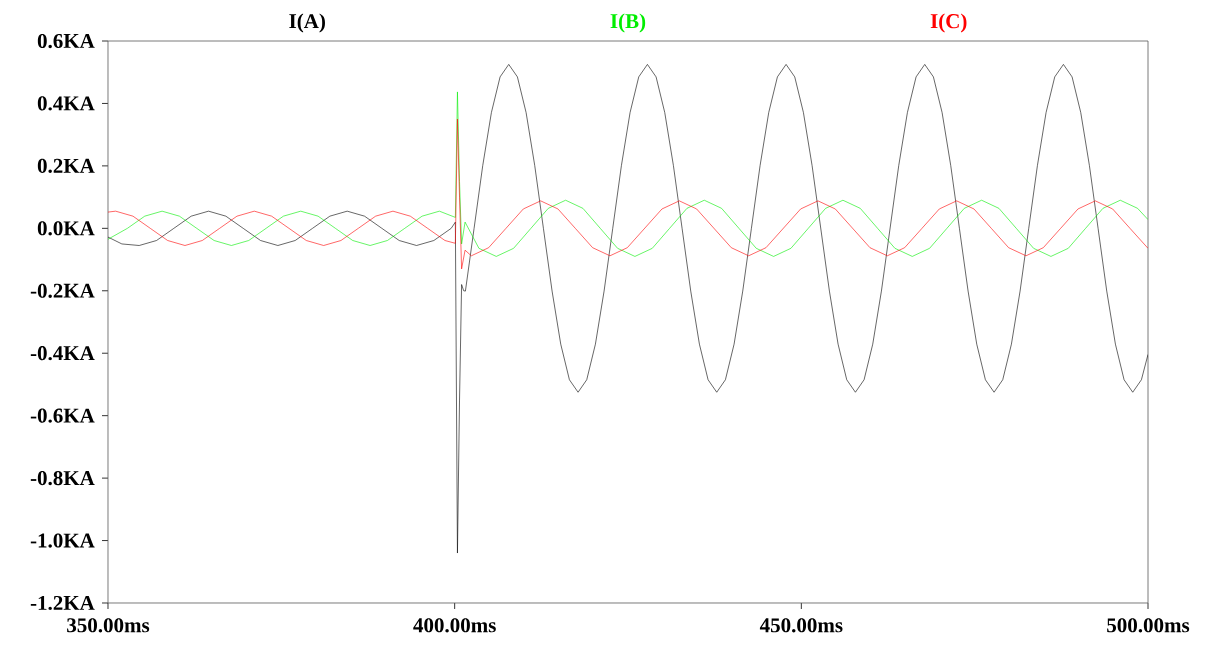 The width and height of the screenshot is (1205, 646). I want to click on y-tick-label: -0.6KA, so click(62, 415).